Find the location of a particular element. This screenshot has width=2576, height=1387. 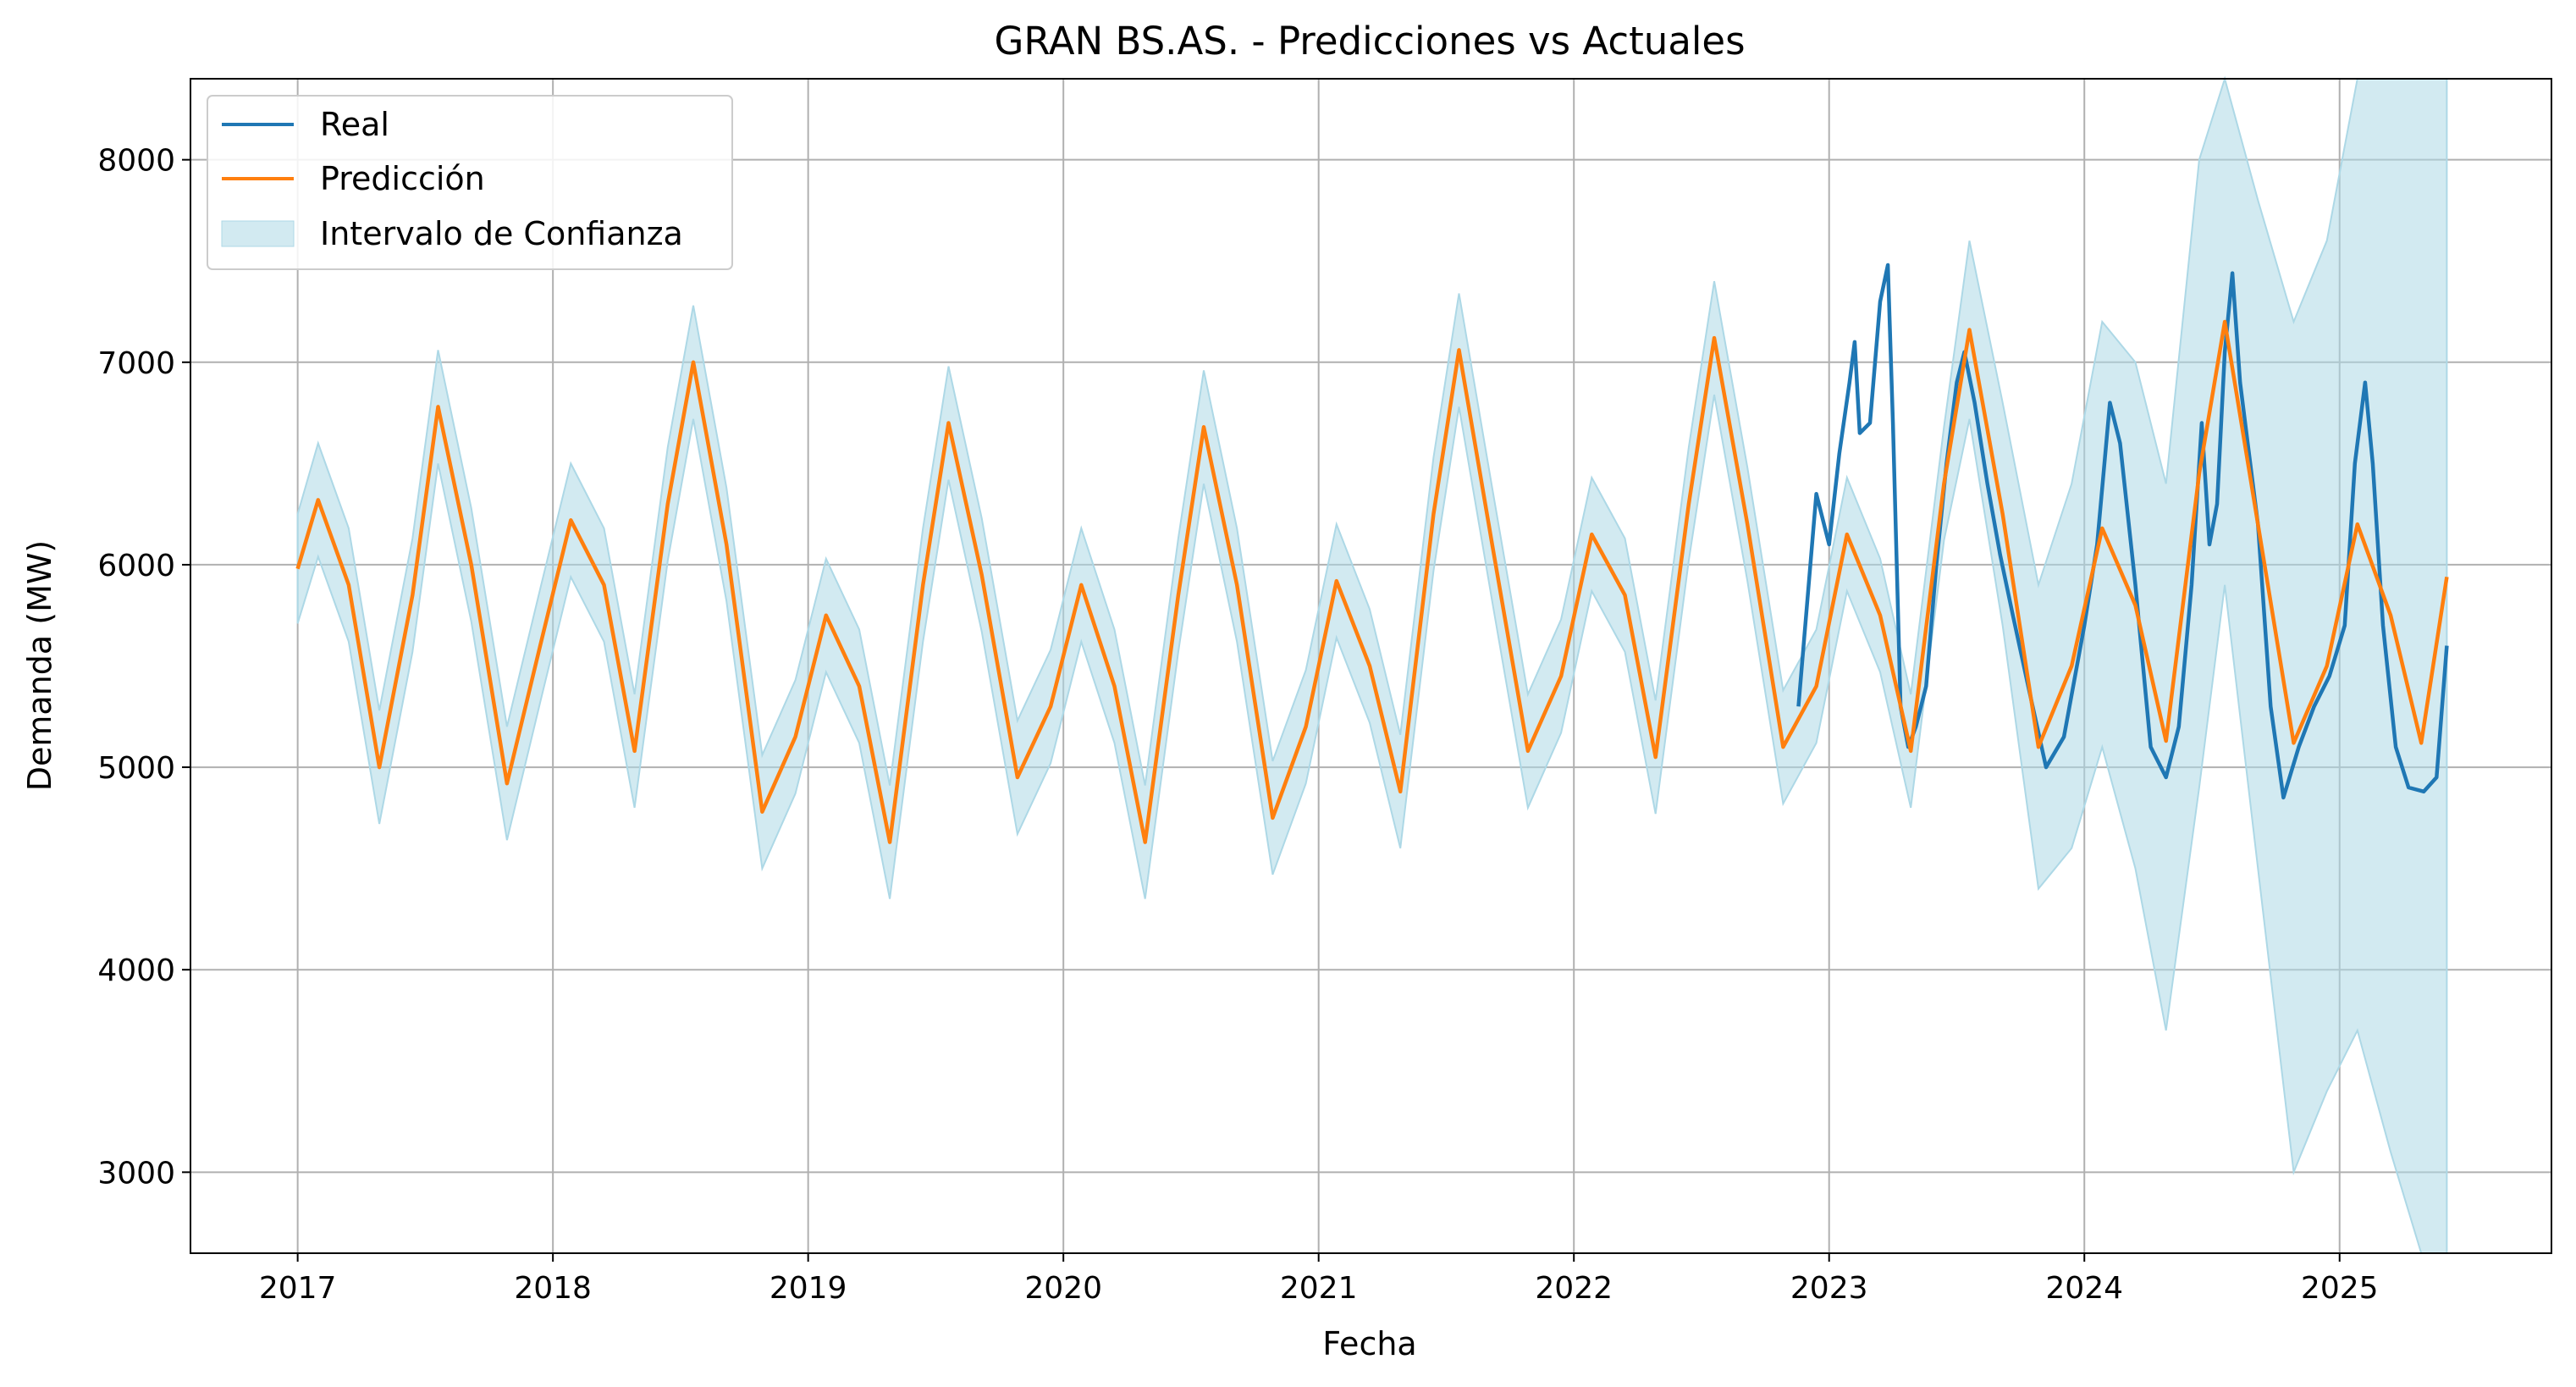

legend-box is located at coordinates (470, 182).